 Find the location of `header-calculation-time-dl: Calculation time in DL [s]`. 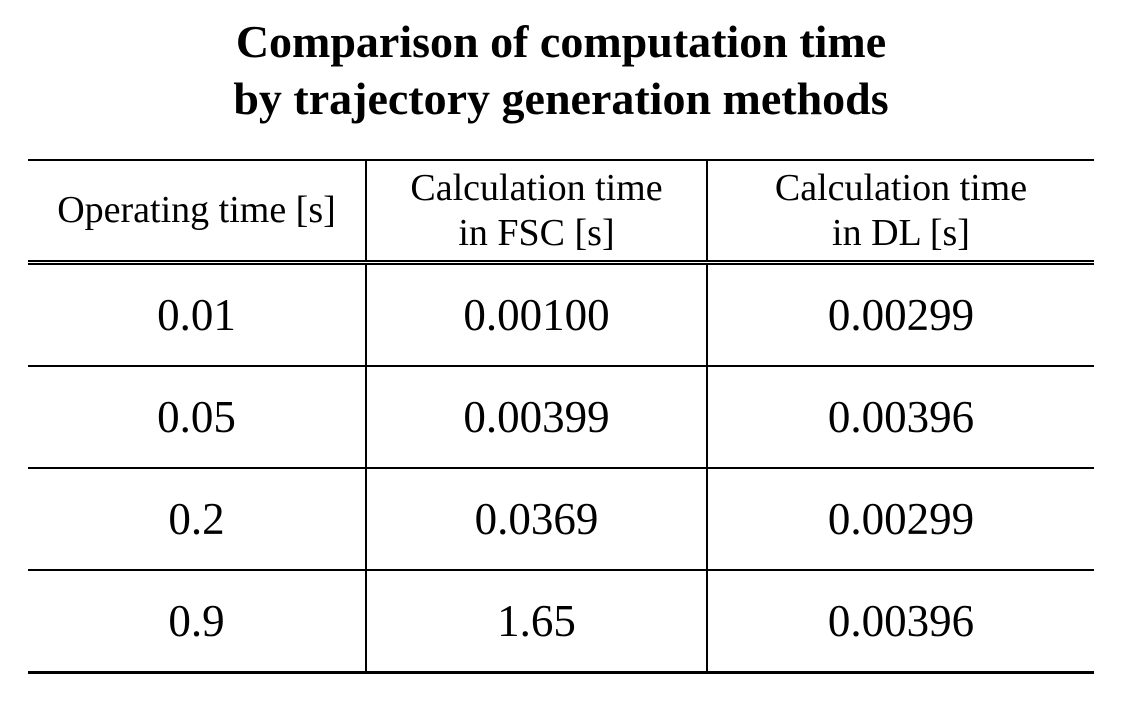

header-calculation-time-dl: Calculation time in DL [s] is located at coordinates (900, 212).